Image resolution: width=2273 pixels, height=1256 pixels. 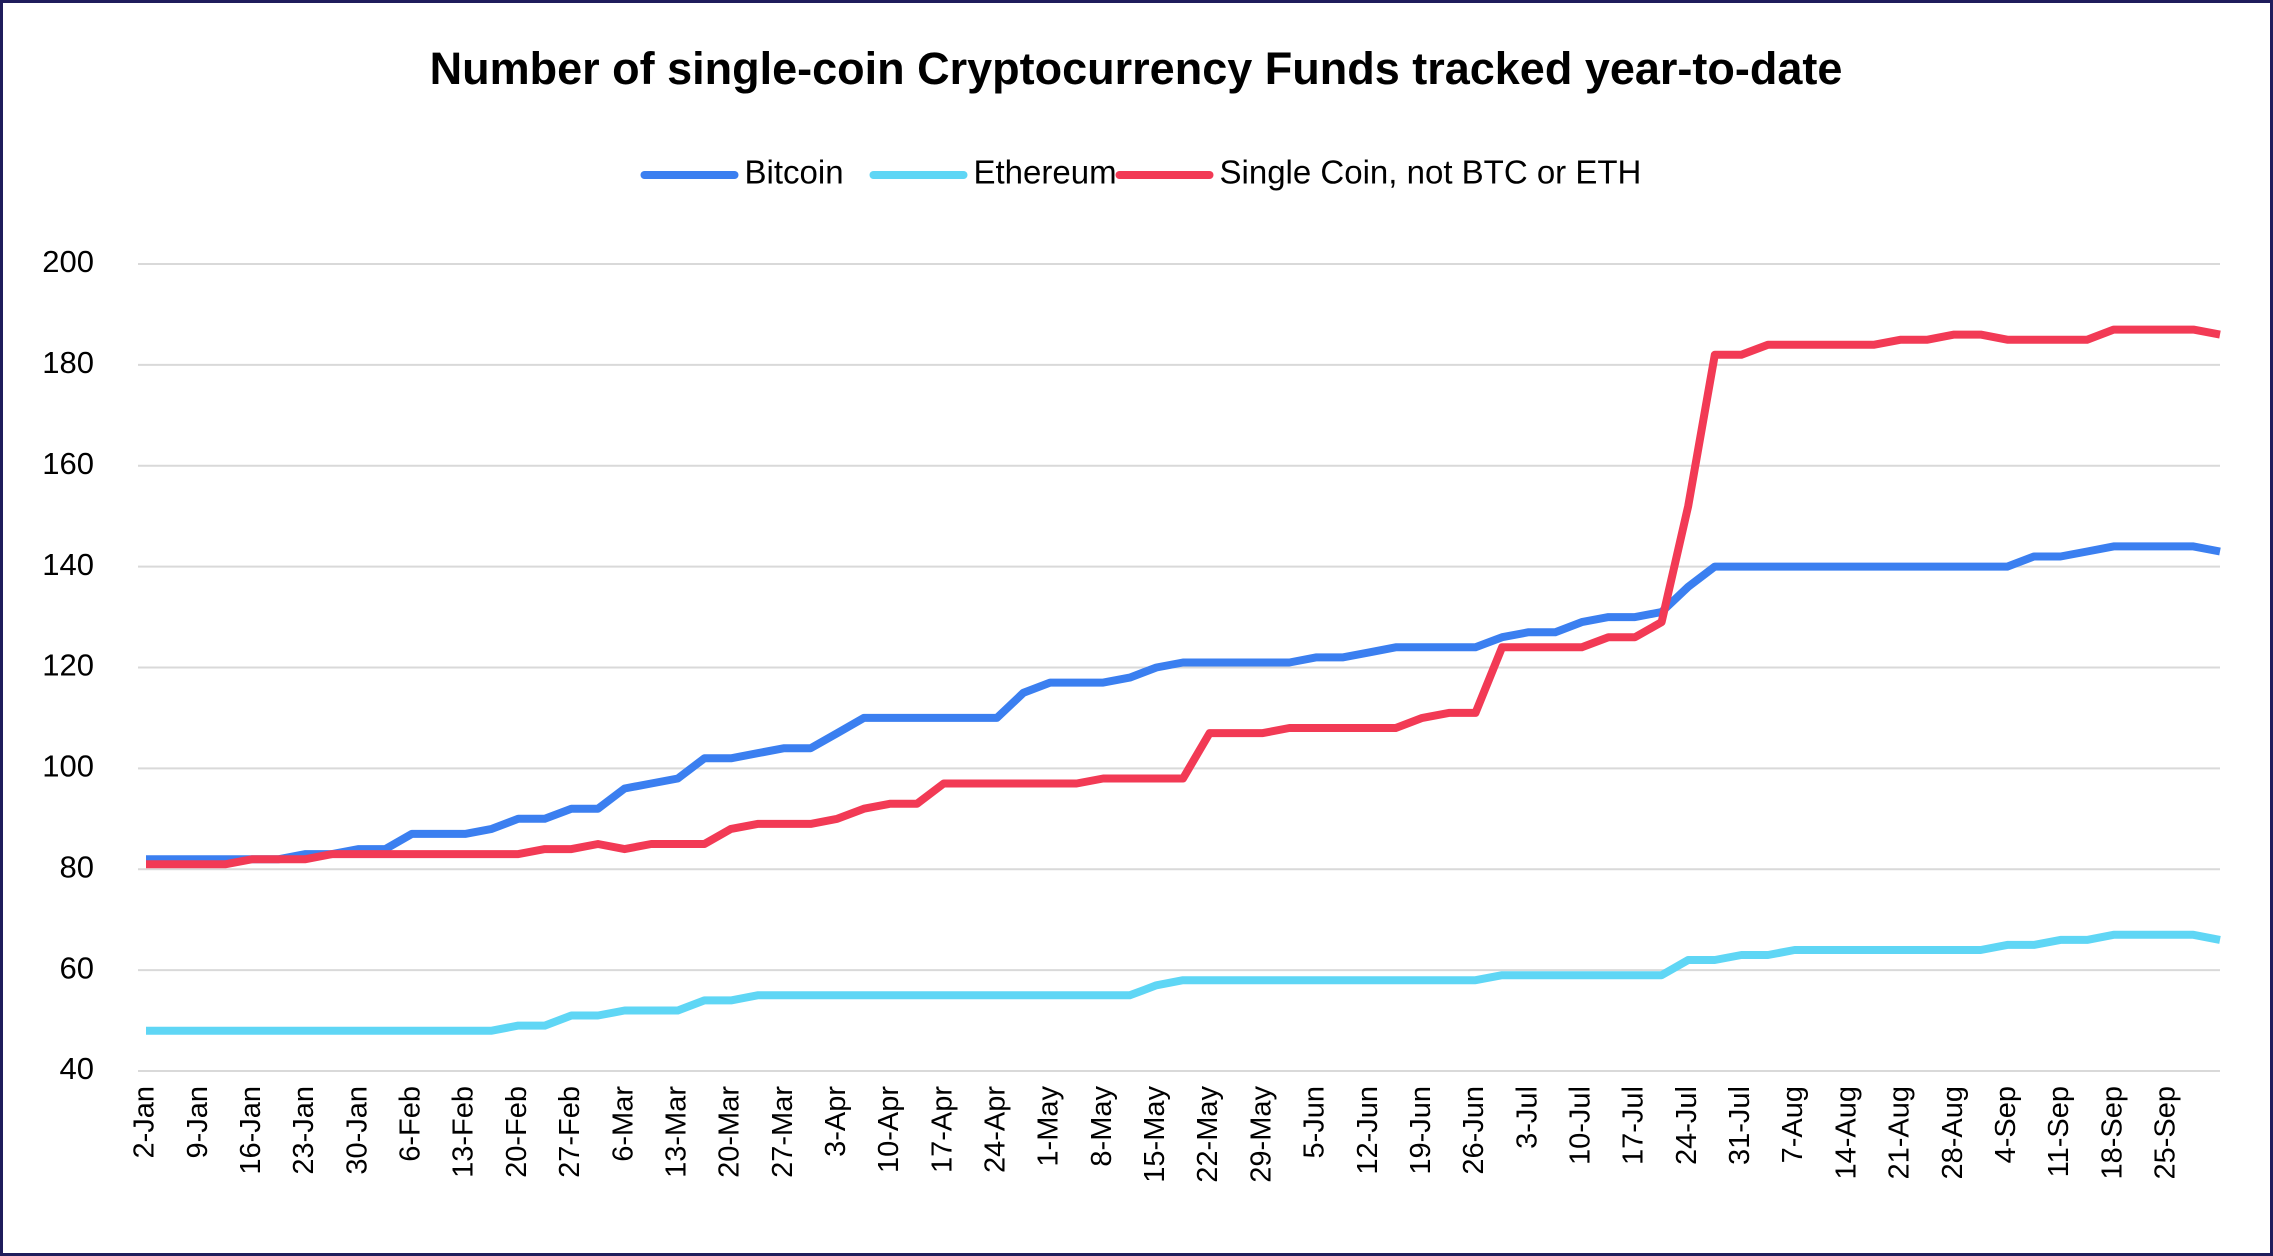 What do you see at coordinates (1474, 1130) in the screenshot?
I see `x-tick-label: 26-Jun` at bounding box center [1474, 1130].